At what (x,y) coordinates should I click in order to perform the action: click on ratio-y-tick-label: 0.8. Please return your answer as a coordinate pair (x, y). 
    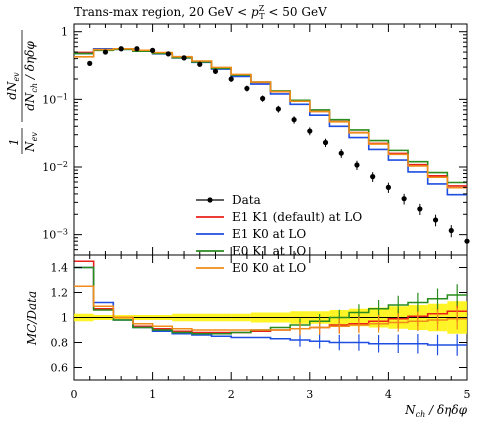
    Looking at the image, I should click on (60, 343).